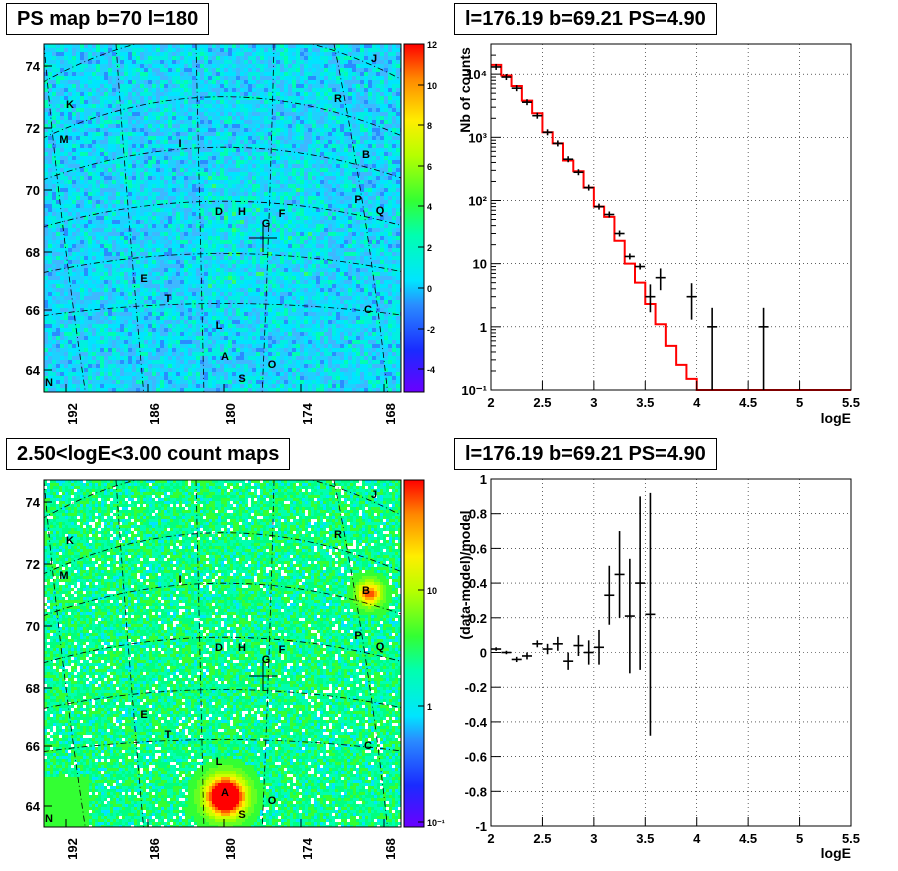  What do you see at coordinates (432, 45) in the screenshot?
I see `scale-tick-label: 12` at bounding box center [432, 45].